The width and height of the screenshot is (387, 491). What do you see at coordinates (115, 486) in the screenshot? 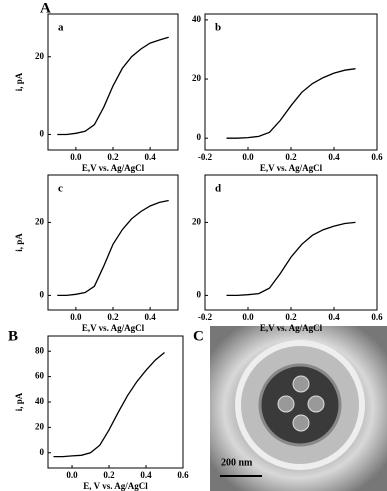
I see `x-axis-label: E, V vs. Ag/AgCl` at bounding box center [115, 486].